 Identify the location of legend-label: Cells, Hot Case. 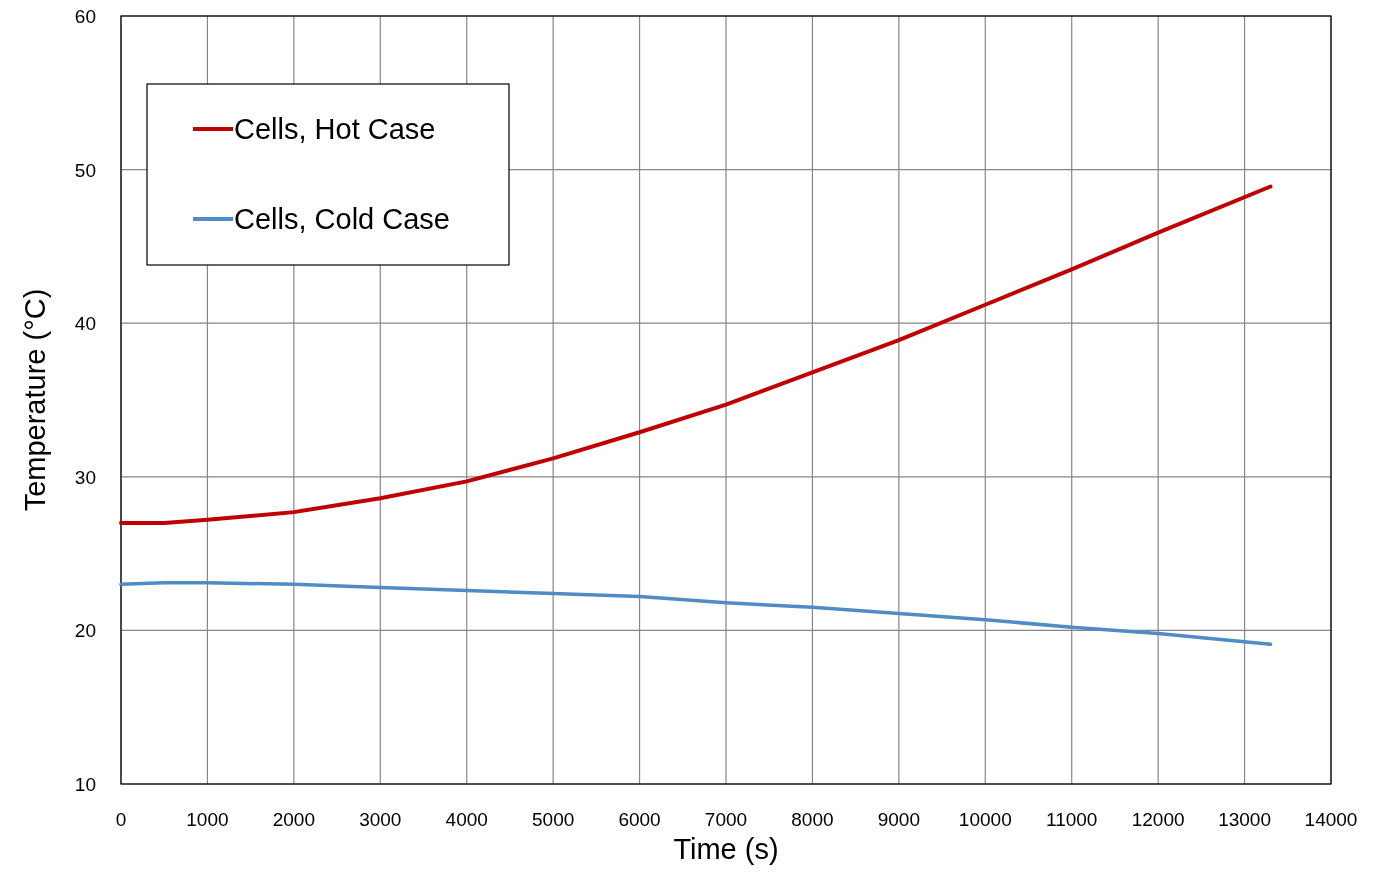
(335, 129).